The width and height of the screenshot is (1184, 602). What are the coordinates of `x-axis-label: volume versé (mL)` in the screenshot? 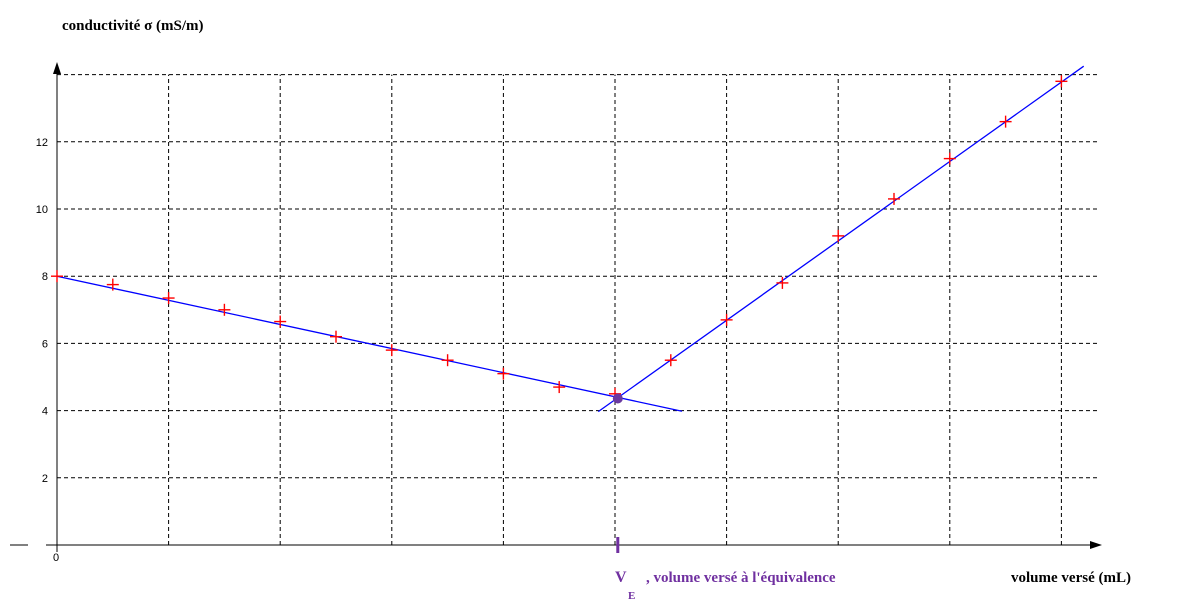 It's located at (1071, 578).